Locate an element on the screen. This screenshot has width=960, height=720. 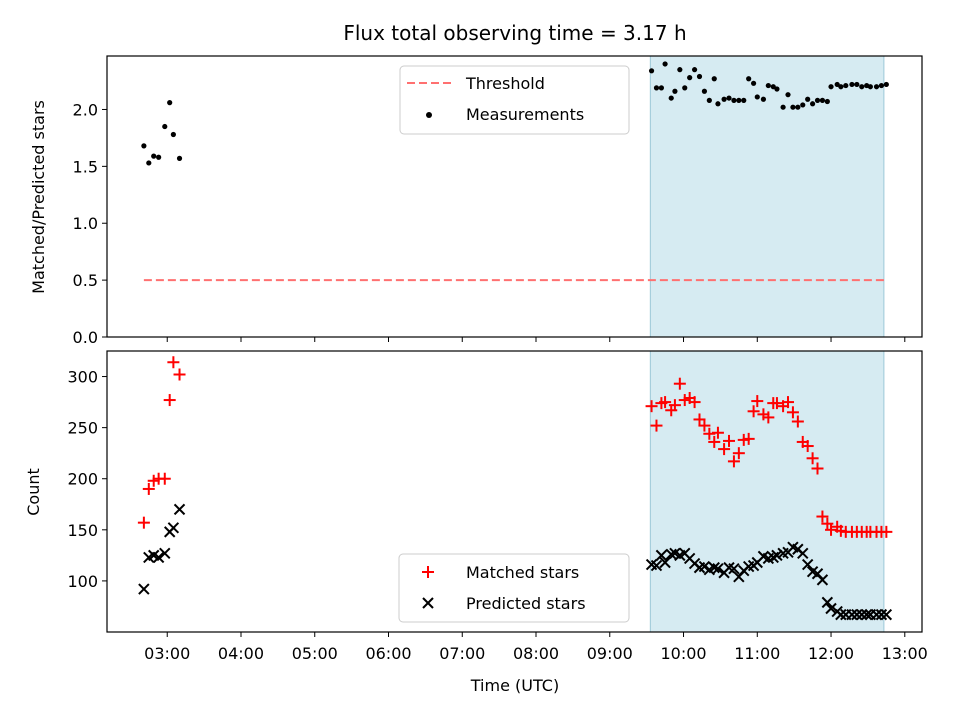
x-tick-label: 03:00 is located at coordinates (167, 653).